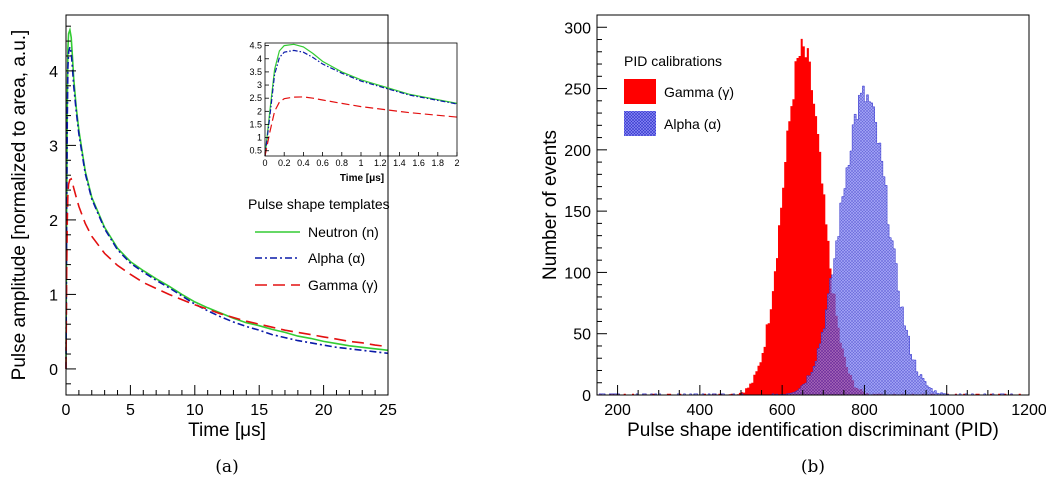 The image size is (1046, 486). Describe the element at coordinates (456, 163) in the screenshot. I see `inset-x-tick-label: 2` at that location.